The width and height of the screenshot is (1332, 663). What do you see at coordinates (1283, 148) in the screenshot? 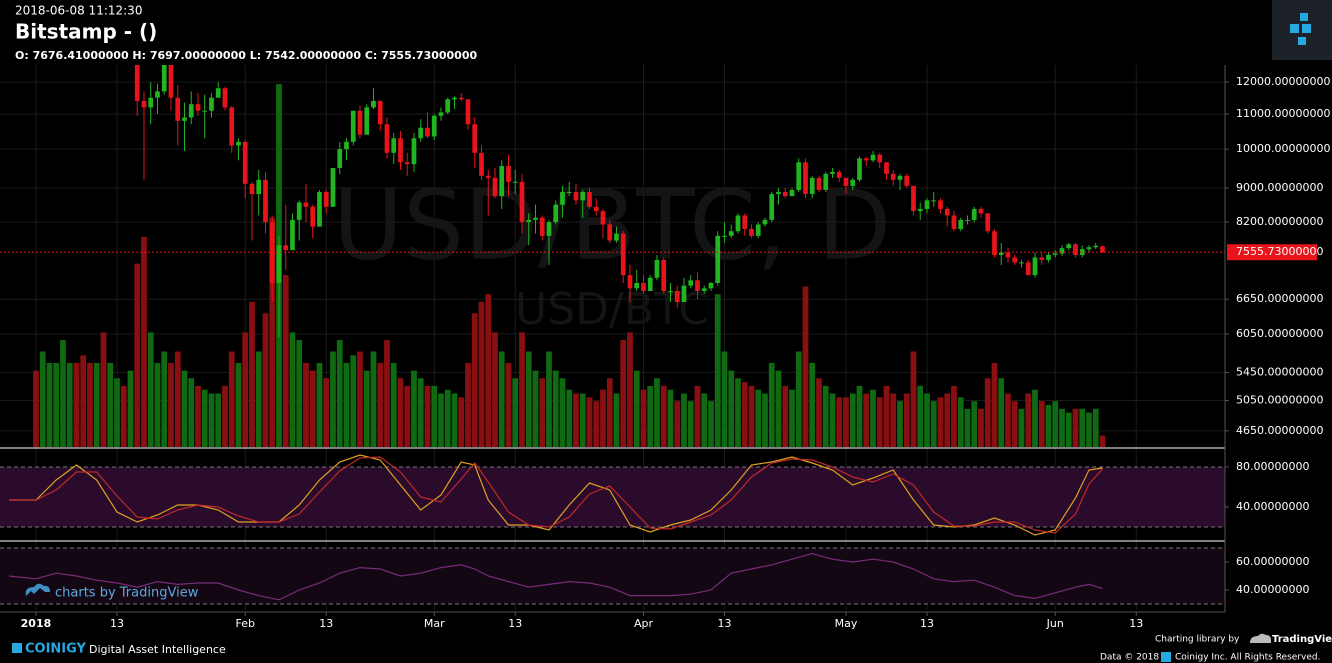
I see `y-tick-label: 10000.00000000` at bounding box center [1283, 148].